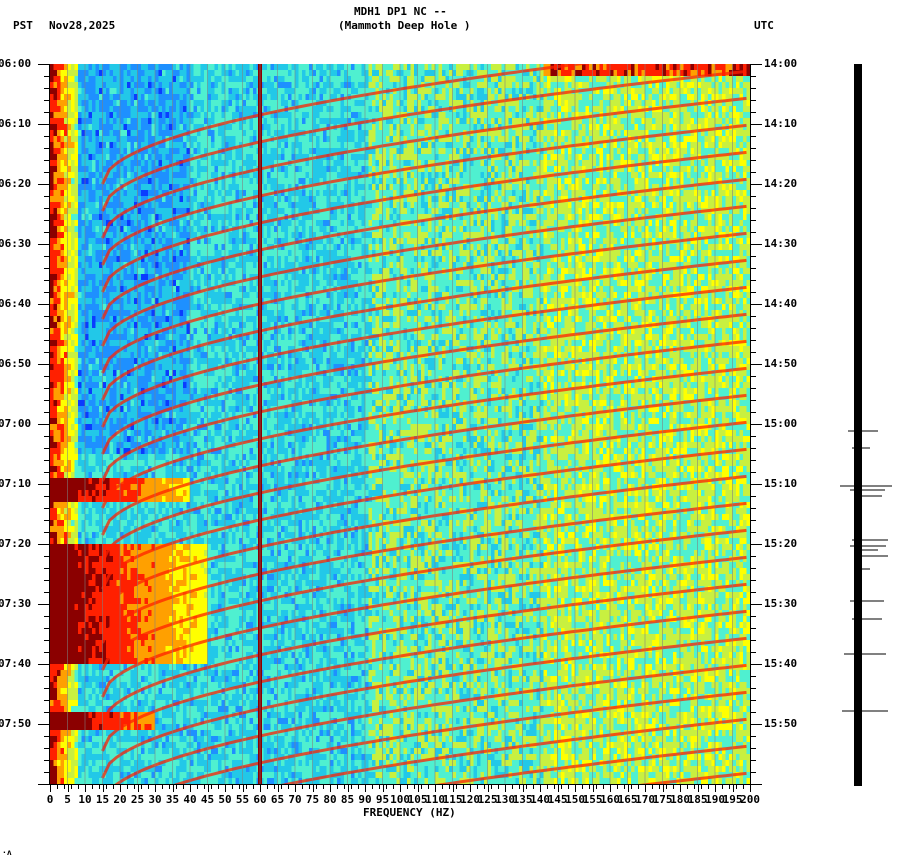  I want to click on left-time-label: 06:50, so click(15, 364).